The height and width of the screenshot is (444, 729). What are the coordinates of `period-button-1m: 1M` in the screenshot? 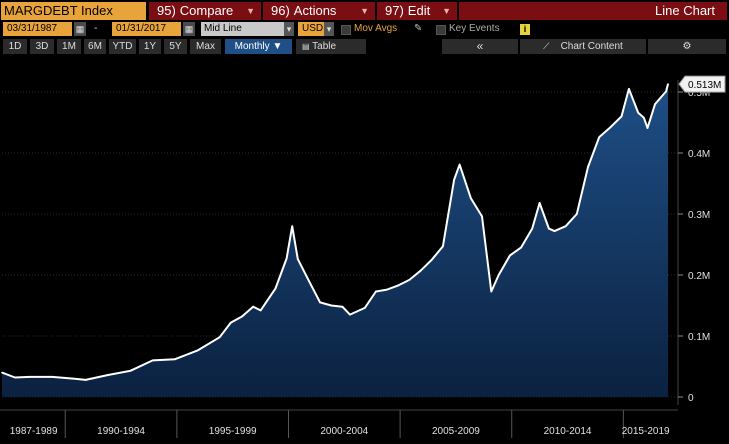 It's located at (69, 46).